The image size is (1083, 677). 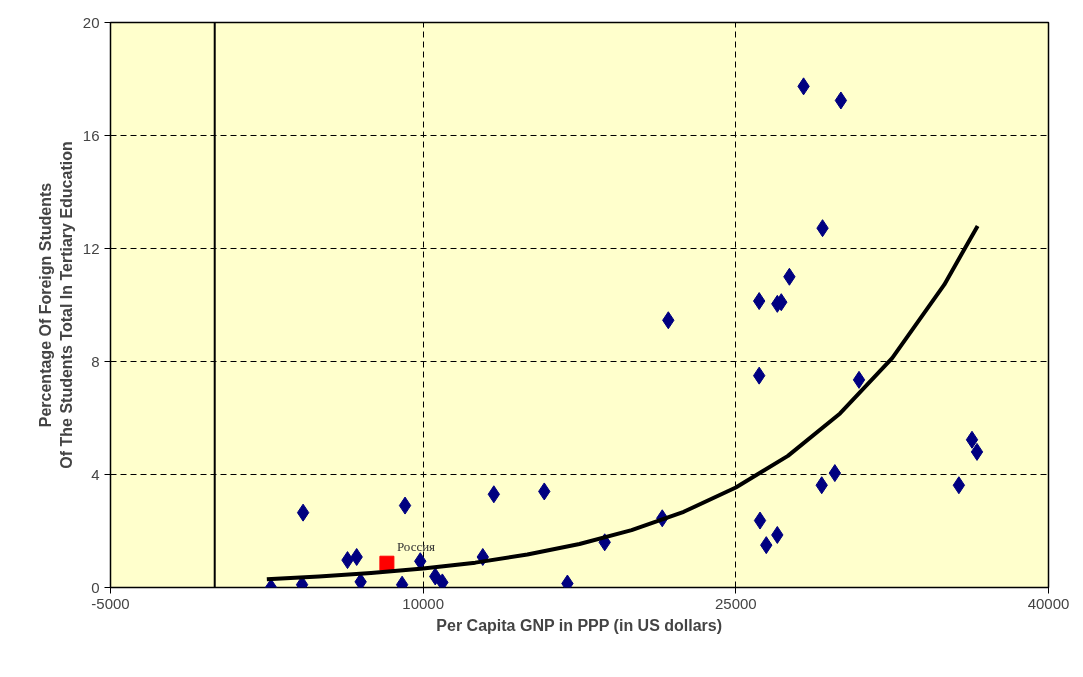 I want to click on annotation: Россия, so click(x=416, y=547).